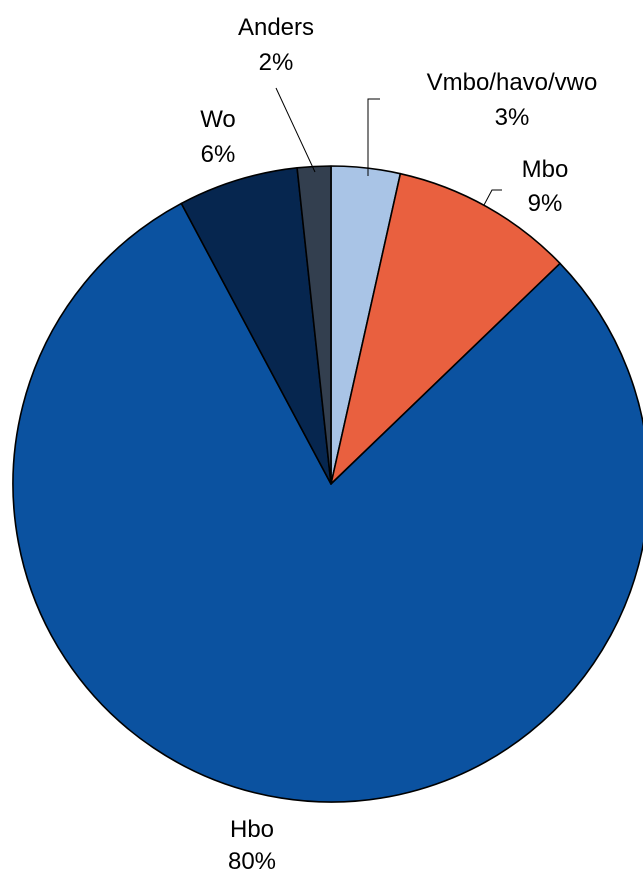  What do you see at coordinates (445, 328) in the screenshot?
I see `pie-slice-mbo` at bounding box center [445, 328].